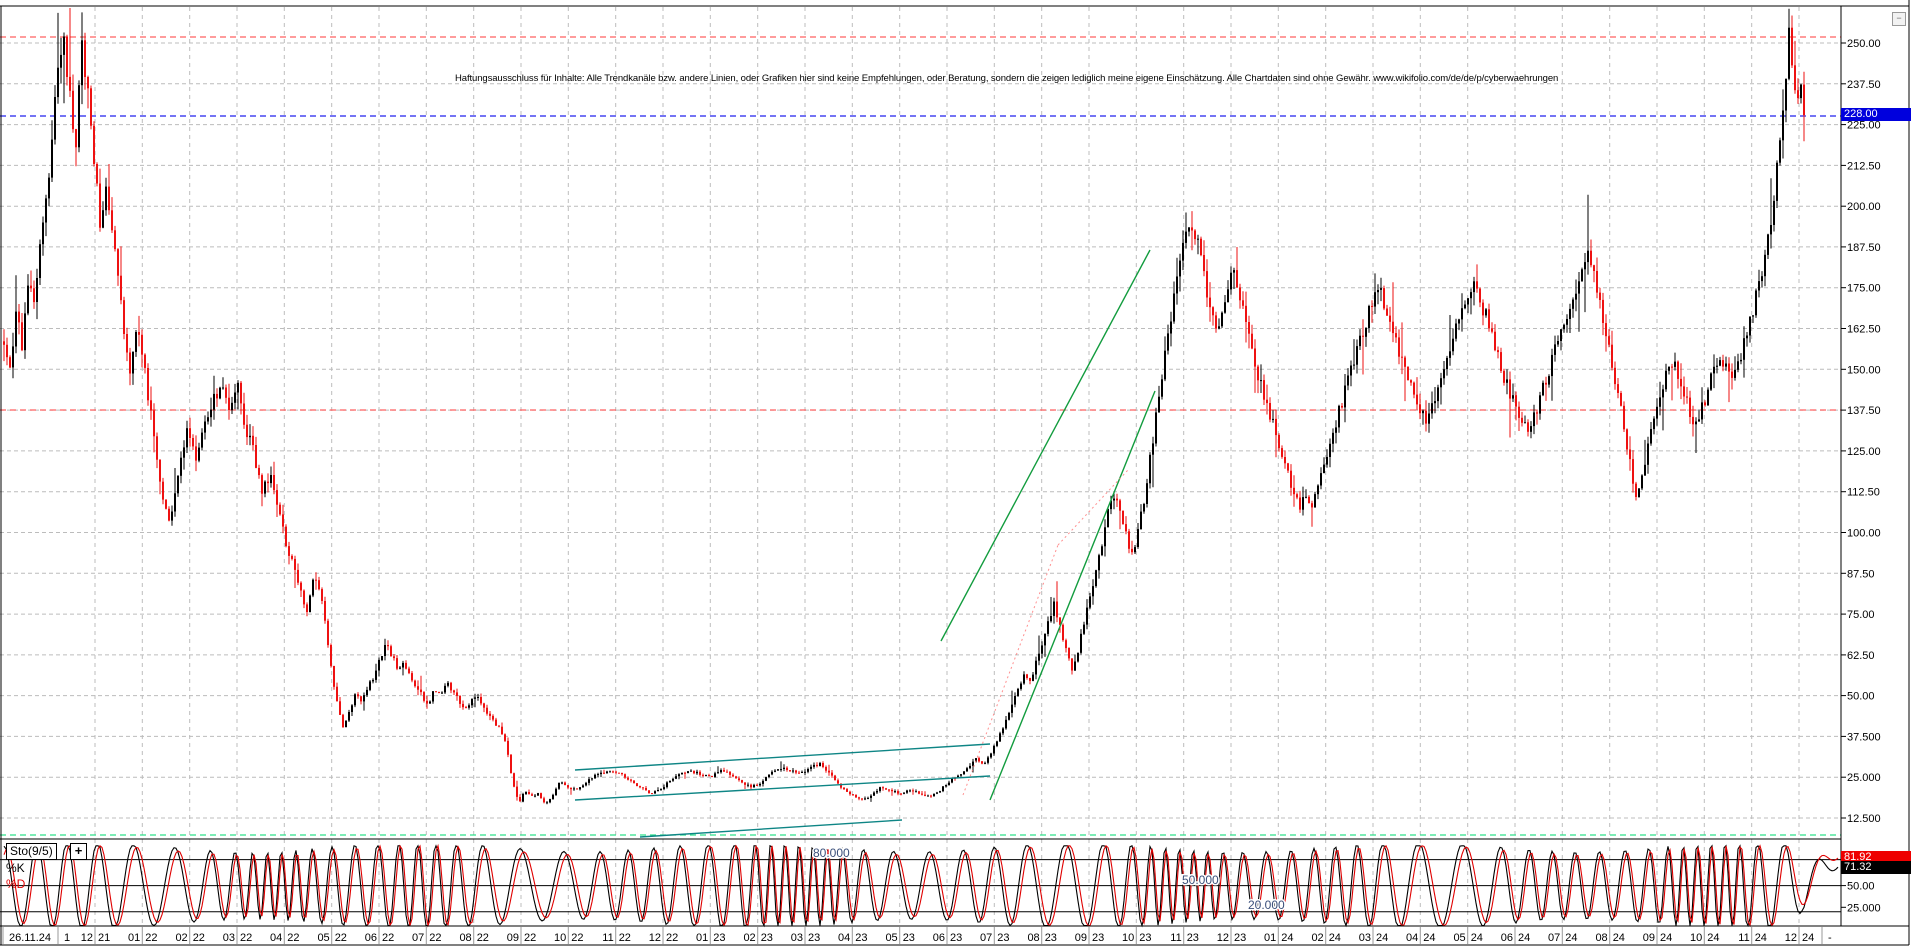 This screenshot has height=948, width=1916. Describe the element at coordinates (921, 886) in the screenshot. I see `stochastic-k-line` at that location.